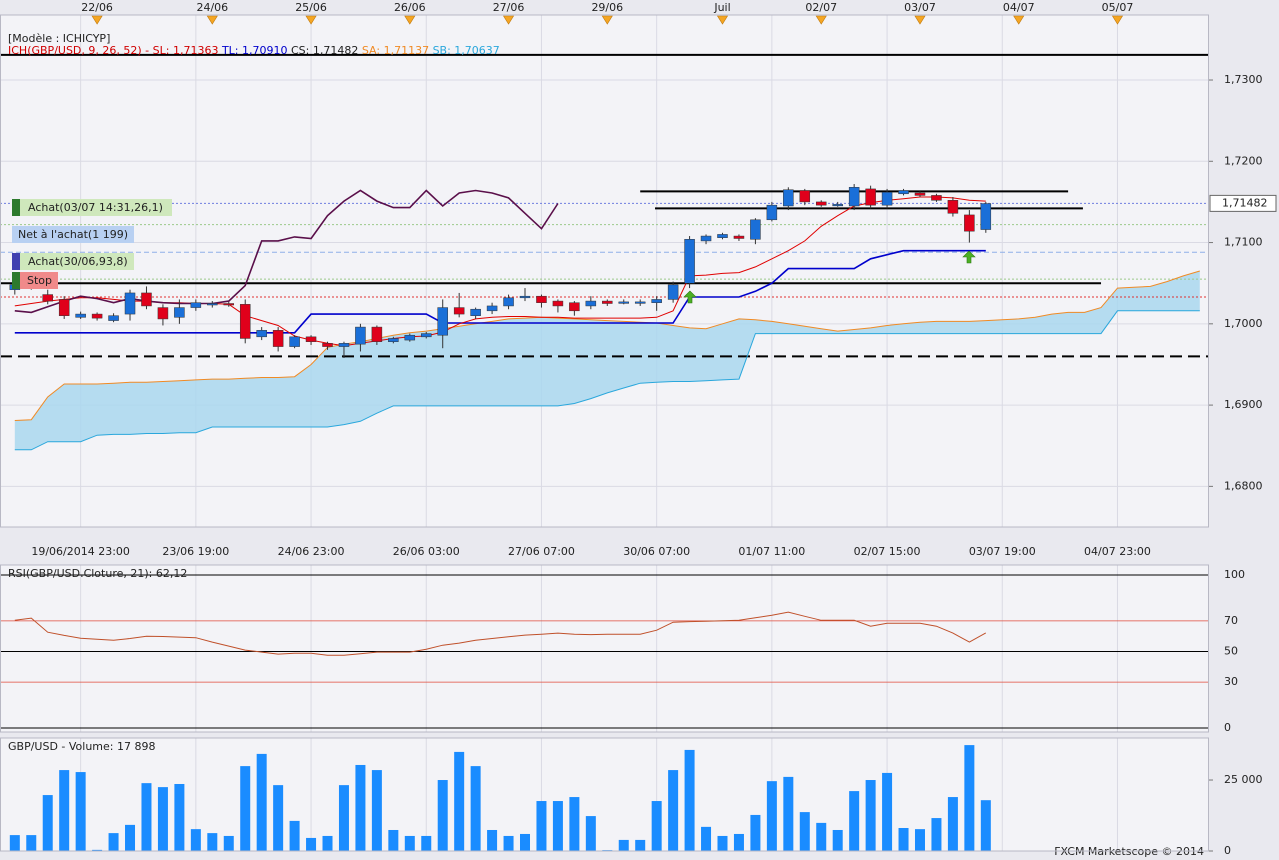 The width and height of the screenshot is (1279, 860). I want to click on y-tick-label: 25 000, so click(1243, 779).